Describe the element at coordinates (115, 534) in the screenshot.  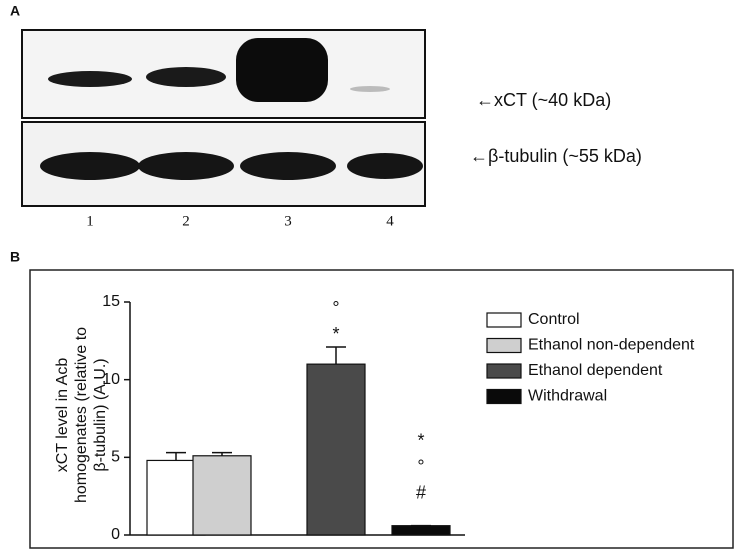
I see `y-tick-label: 0` at that location.